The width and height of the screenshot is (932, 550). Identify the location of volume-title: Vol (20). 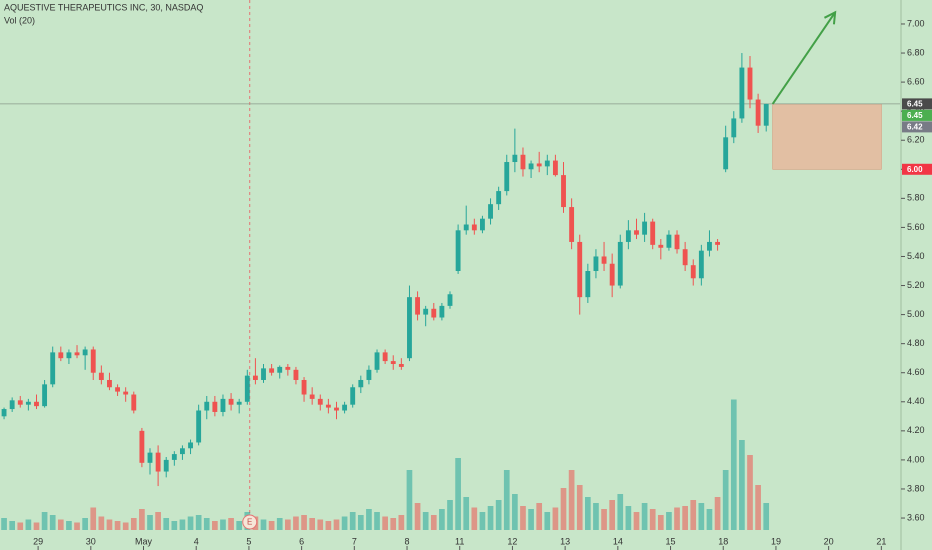
(19, 20).